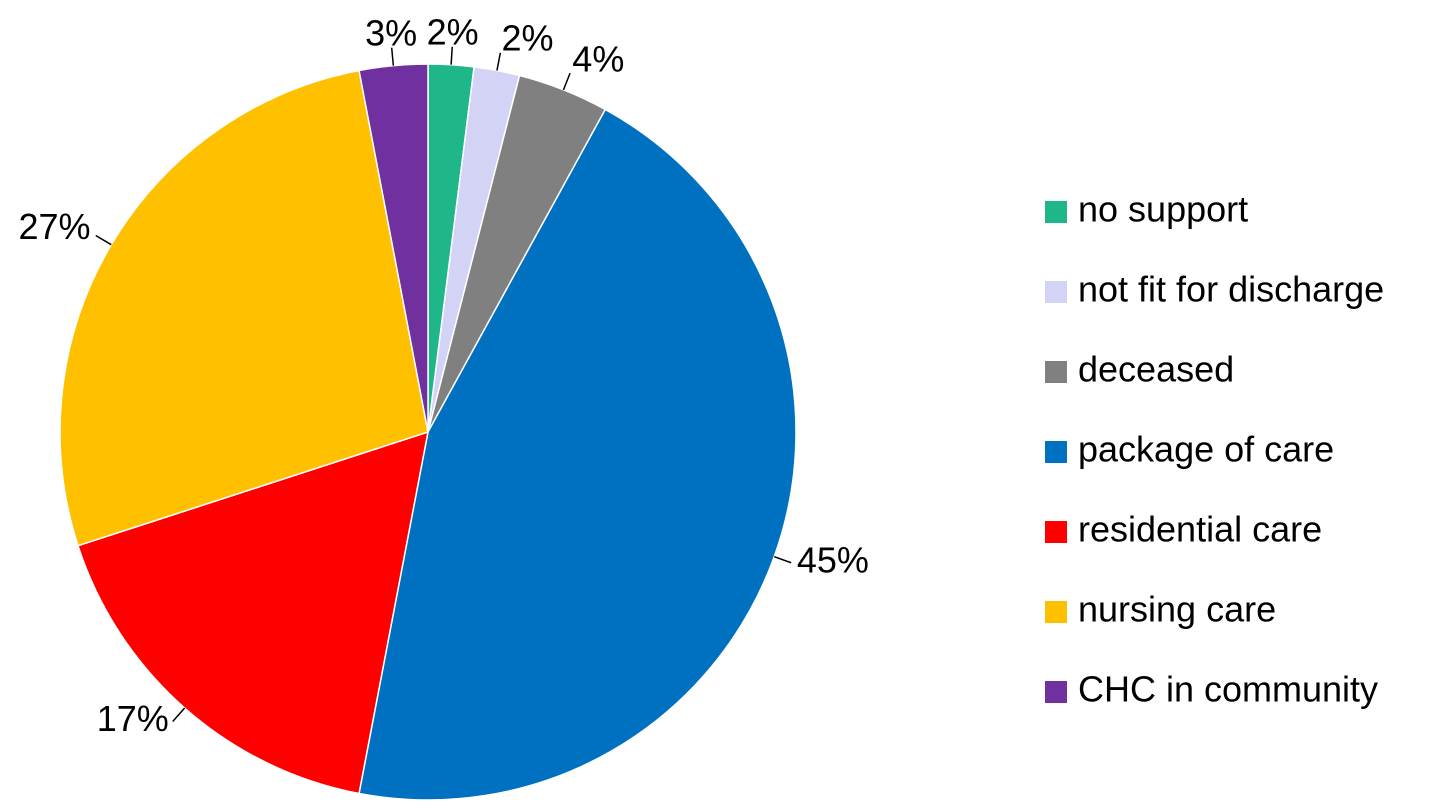  What do you see at coordinates (133, 718) in the screenshot?
I see `data-label: 17%` at bounding box center [133, 718].